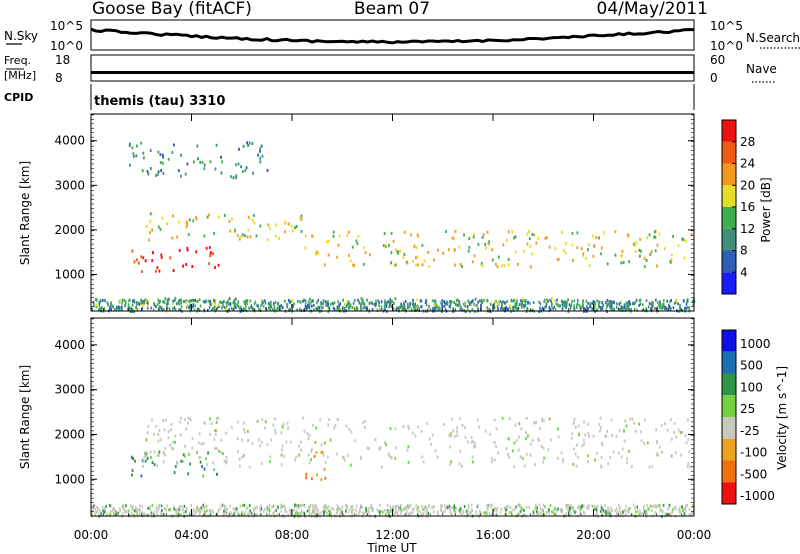  Describe the element at coordinates (729, 283) in the screenshot. I see `colorbar-swatch` at that location.